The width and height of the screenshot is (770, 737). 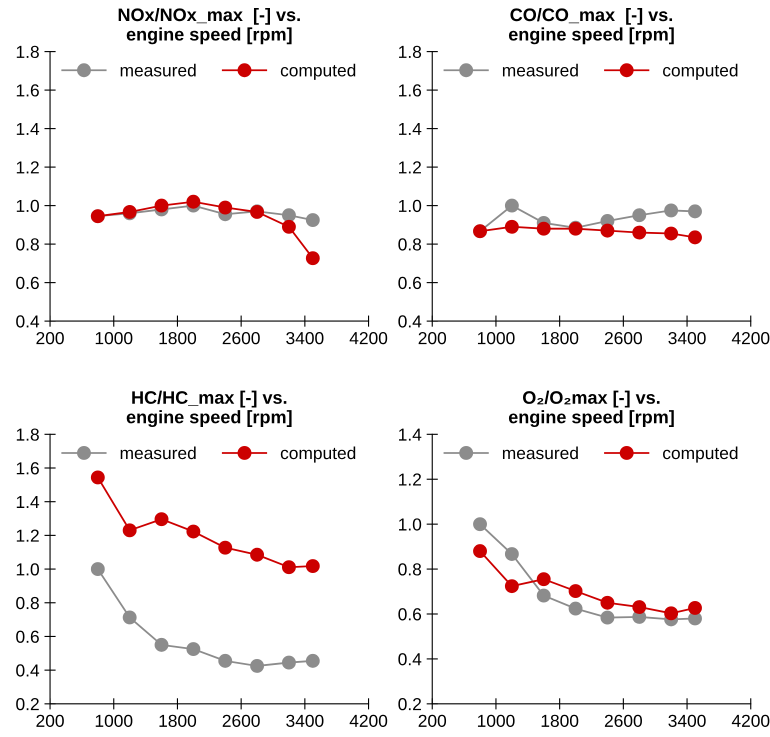 What do you see at coordinates (27, 468) in the screenshot?
I see `y-tick-label: 1.6` at bounding box center [27, 468].